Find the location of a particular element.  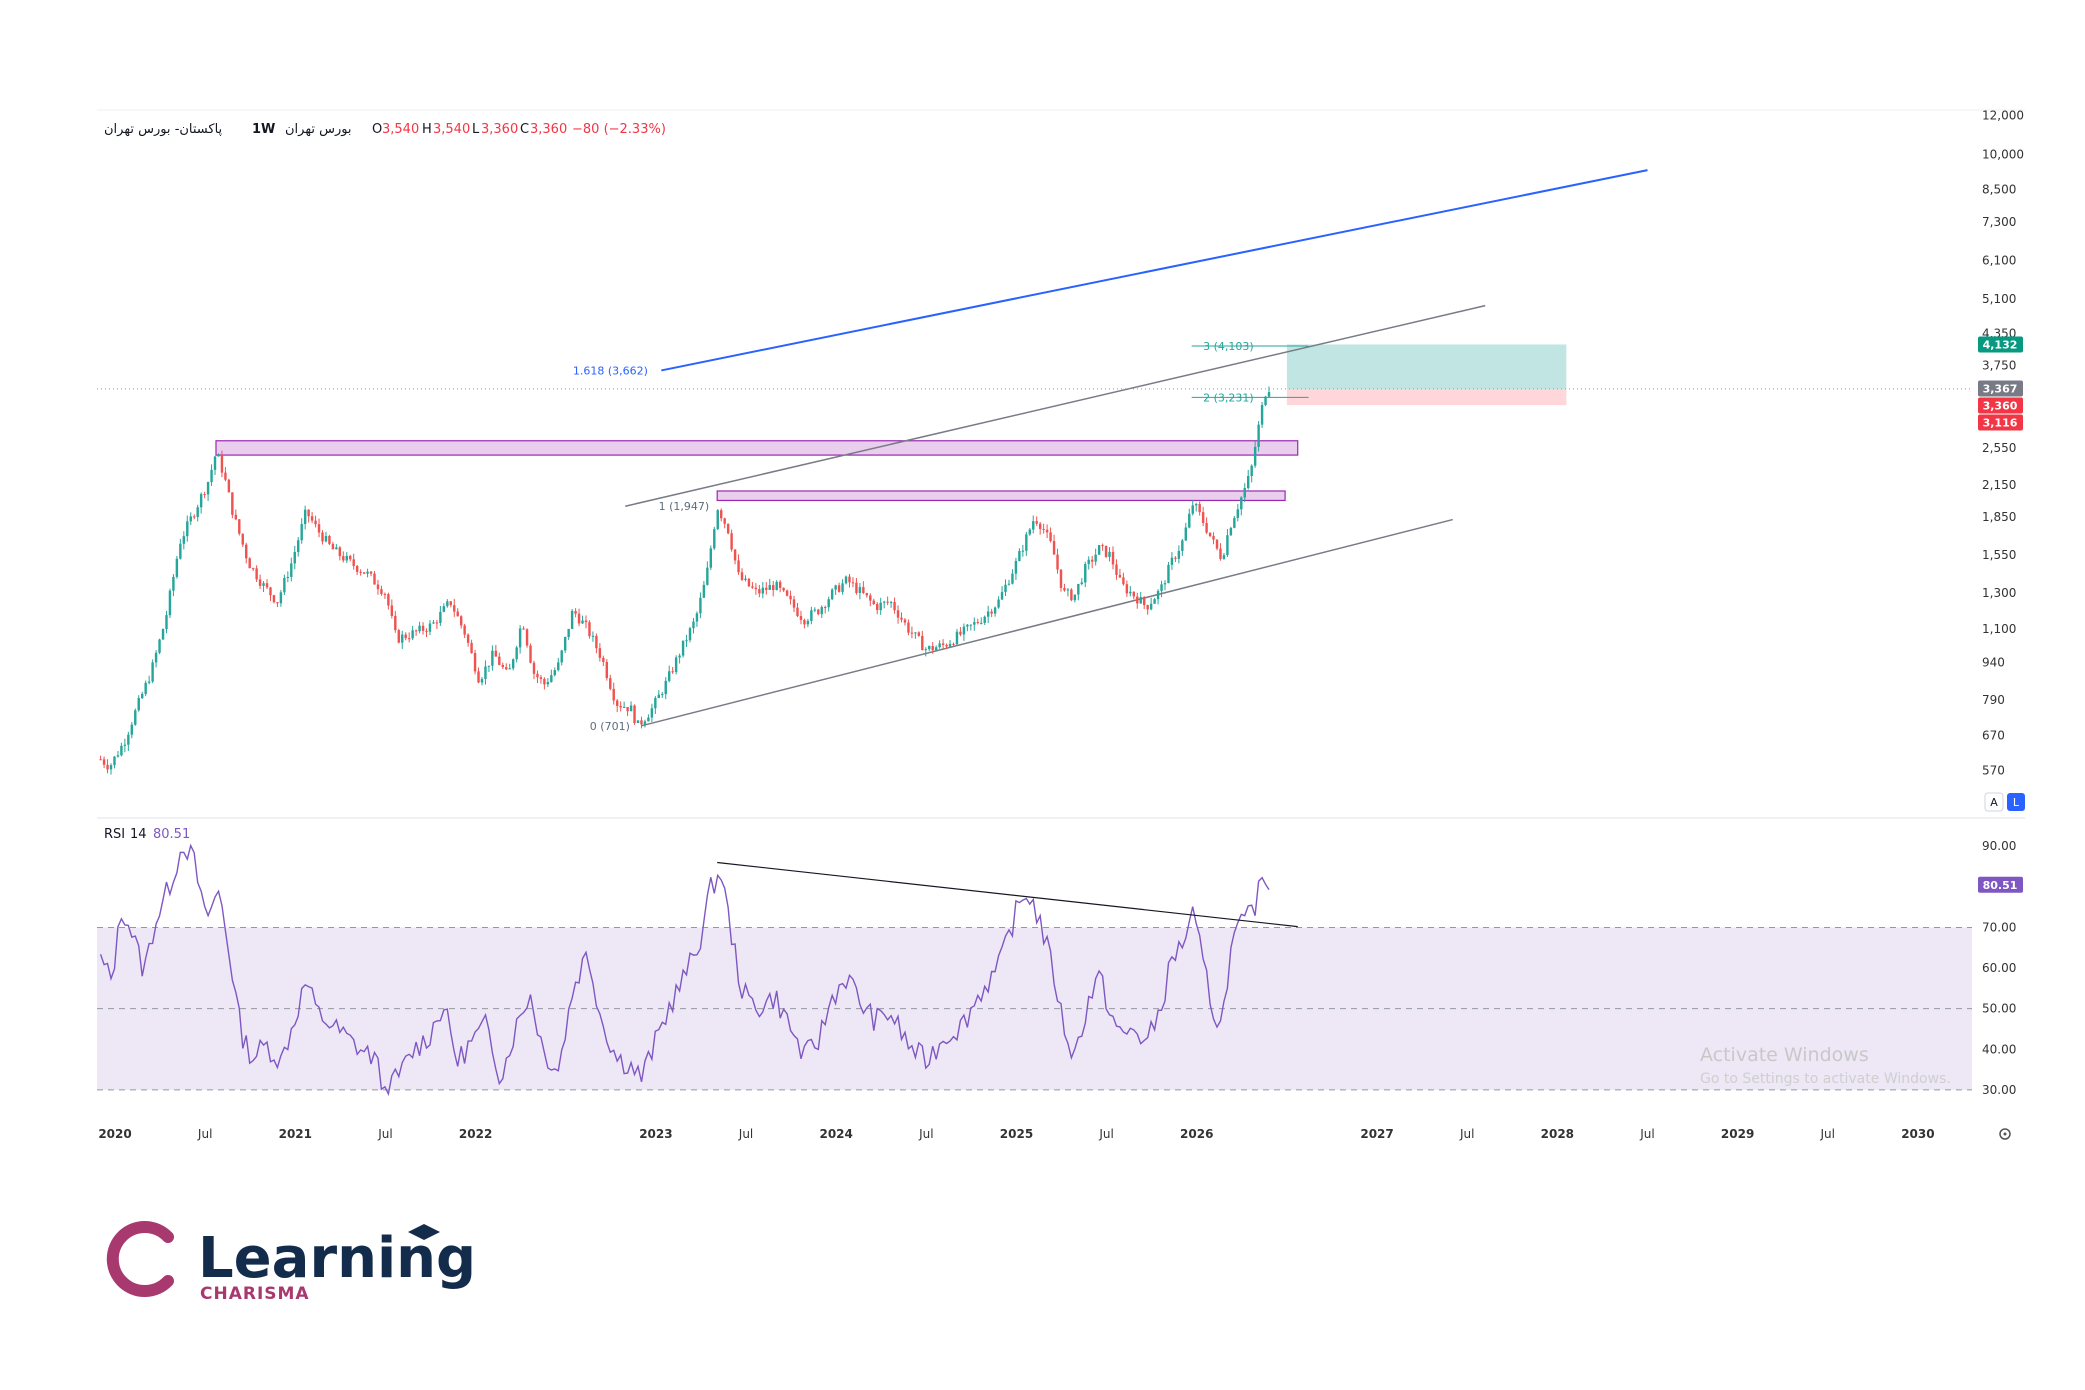

price-tick-label: 1,550 is located at coordinates (1999, 555).